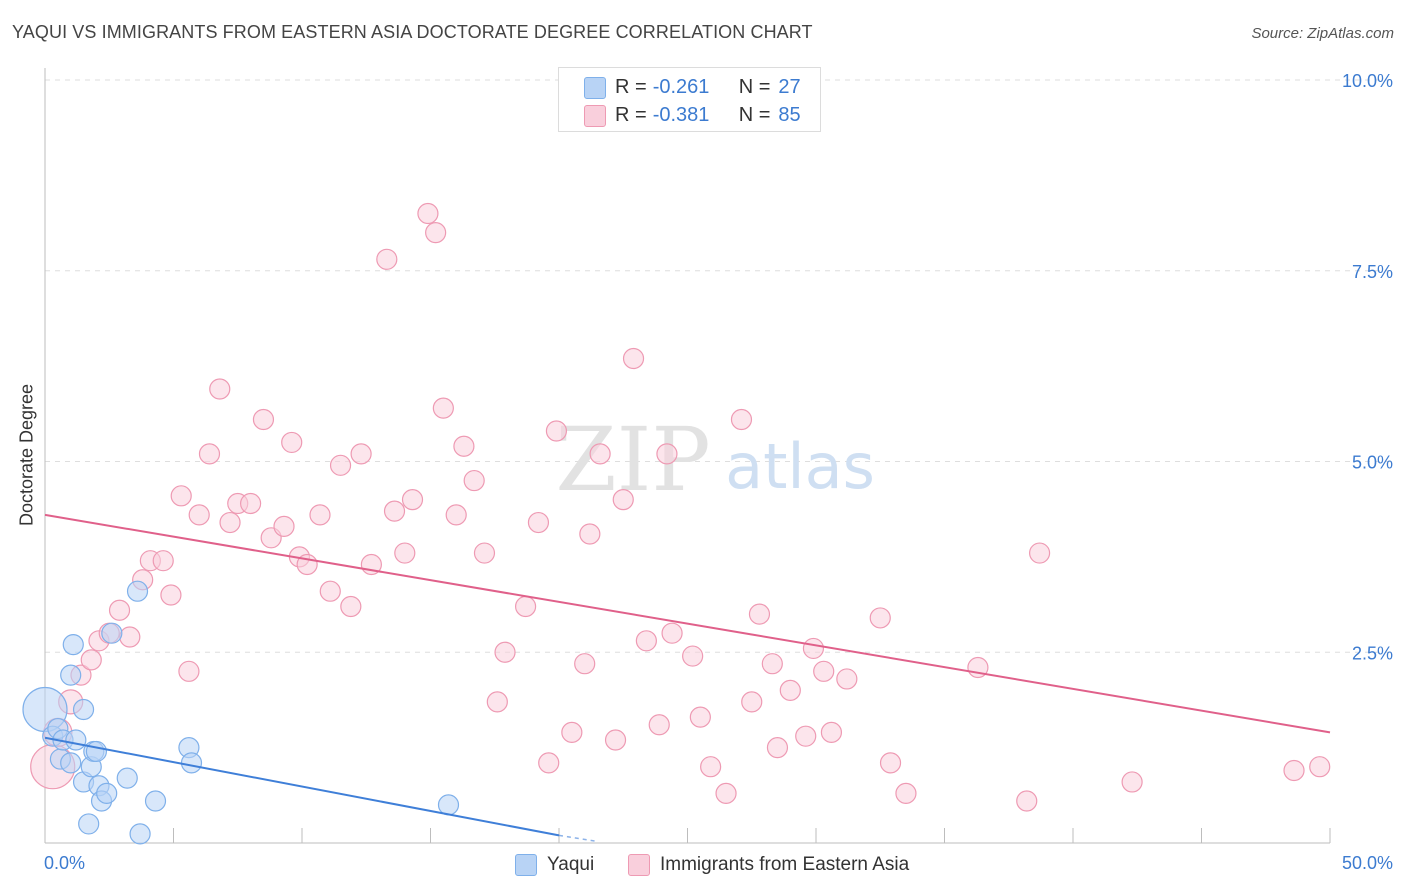 The width and height of the screenshot is (1406, 892). I want to click on y-tick-label: 7.5%, so click(1372, 272).